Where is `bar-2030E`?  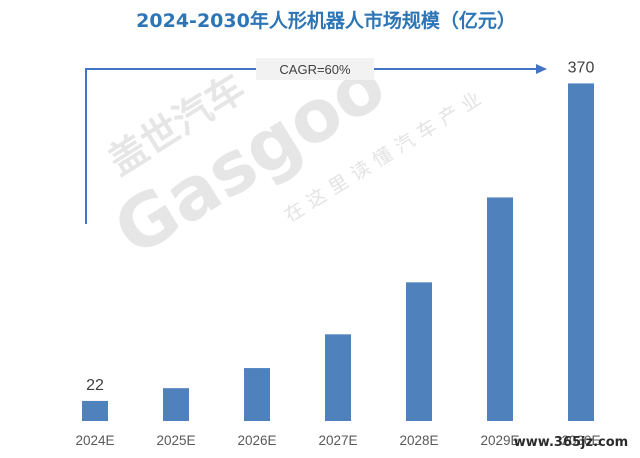
bar-2030E is located at coordinates (581, 252).